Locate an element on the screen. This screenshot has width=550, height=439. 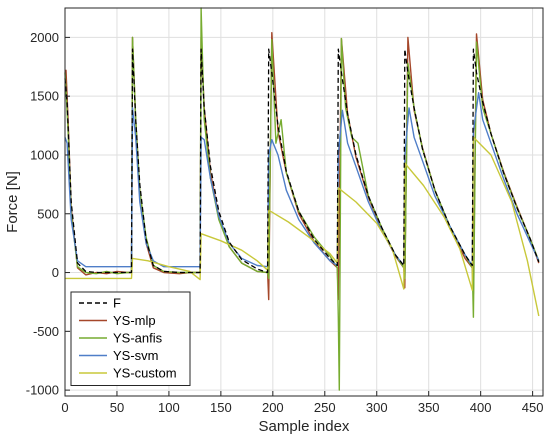
x-tick-label: 200 is located at coordinates (273, 407).